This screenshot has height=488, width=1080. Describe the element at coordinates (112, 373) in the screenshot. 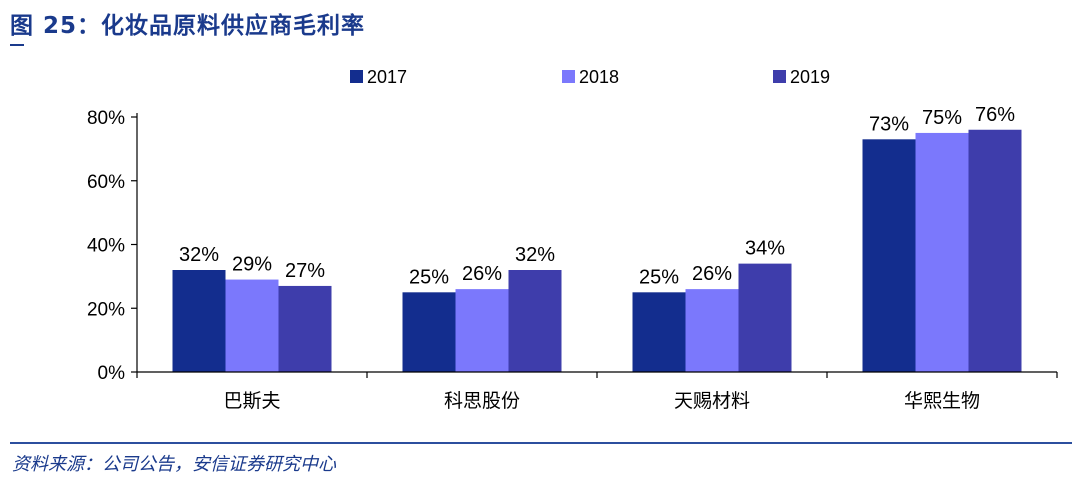

I see `y-tick-label: 0%` at that location.